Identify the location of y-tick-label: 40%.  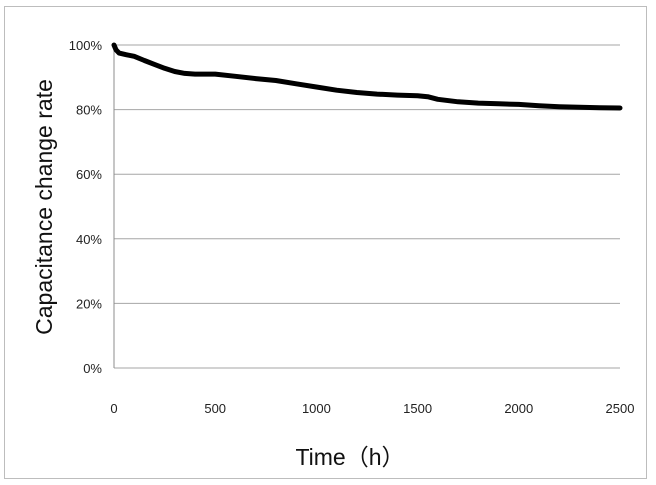
(89, 239).